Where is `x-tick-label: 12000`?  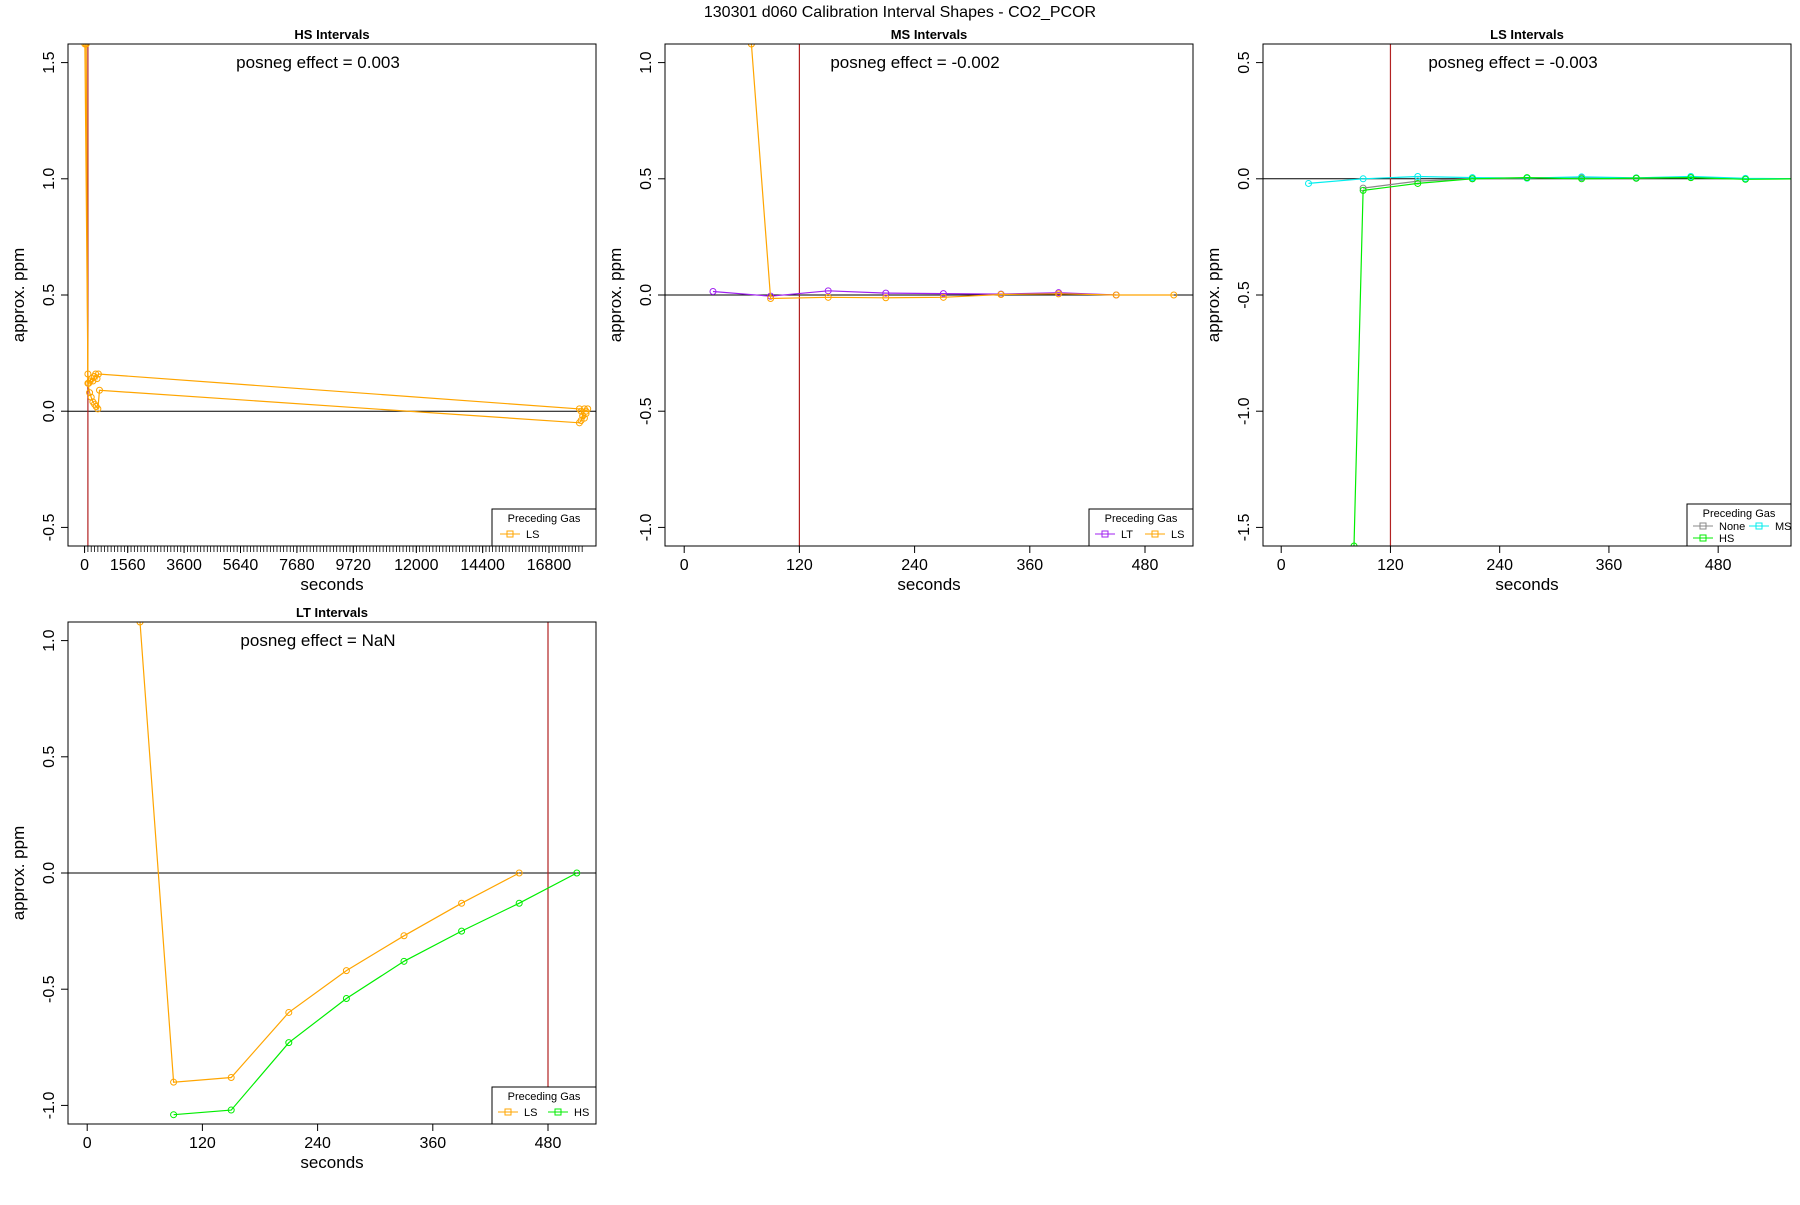 x-tick-label: 12000 is located at coordinates (416, 565).